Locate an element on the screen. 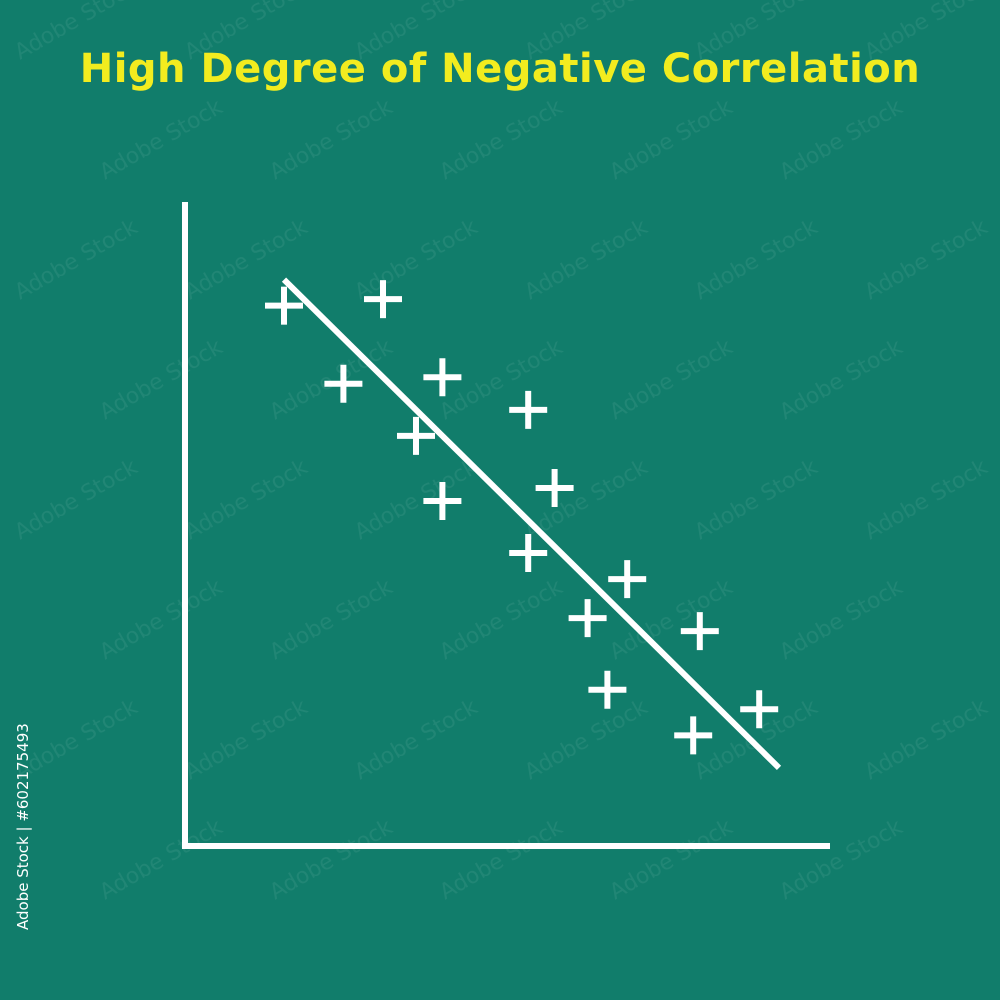 This screenshot has height=1000, width=1000. chart-title: High Degree of Negative Correlation is located at coordinates (500, 69).